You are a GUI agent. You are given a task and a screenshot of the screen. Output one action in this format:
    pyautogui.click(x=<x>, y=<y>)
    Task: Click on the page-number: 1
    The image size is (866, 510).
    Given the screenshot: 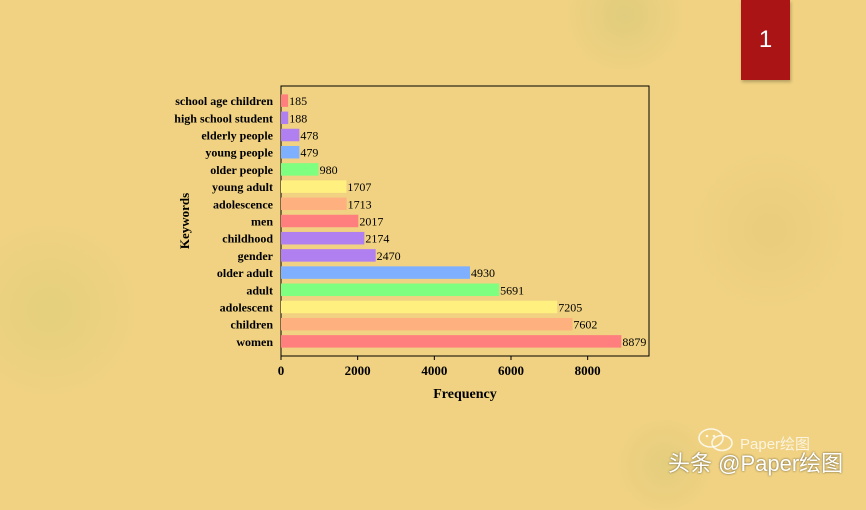 What is the action you would take?
    pyautogui.click(x=765, y=39)
    